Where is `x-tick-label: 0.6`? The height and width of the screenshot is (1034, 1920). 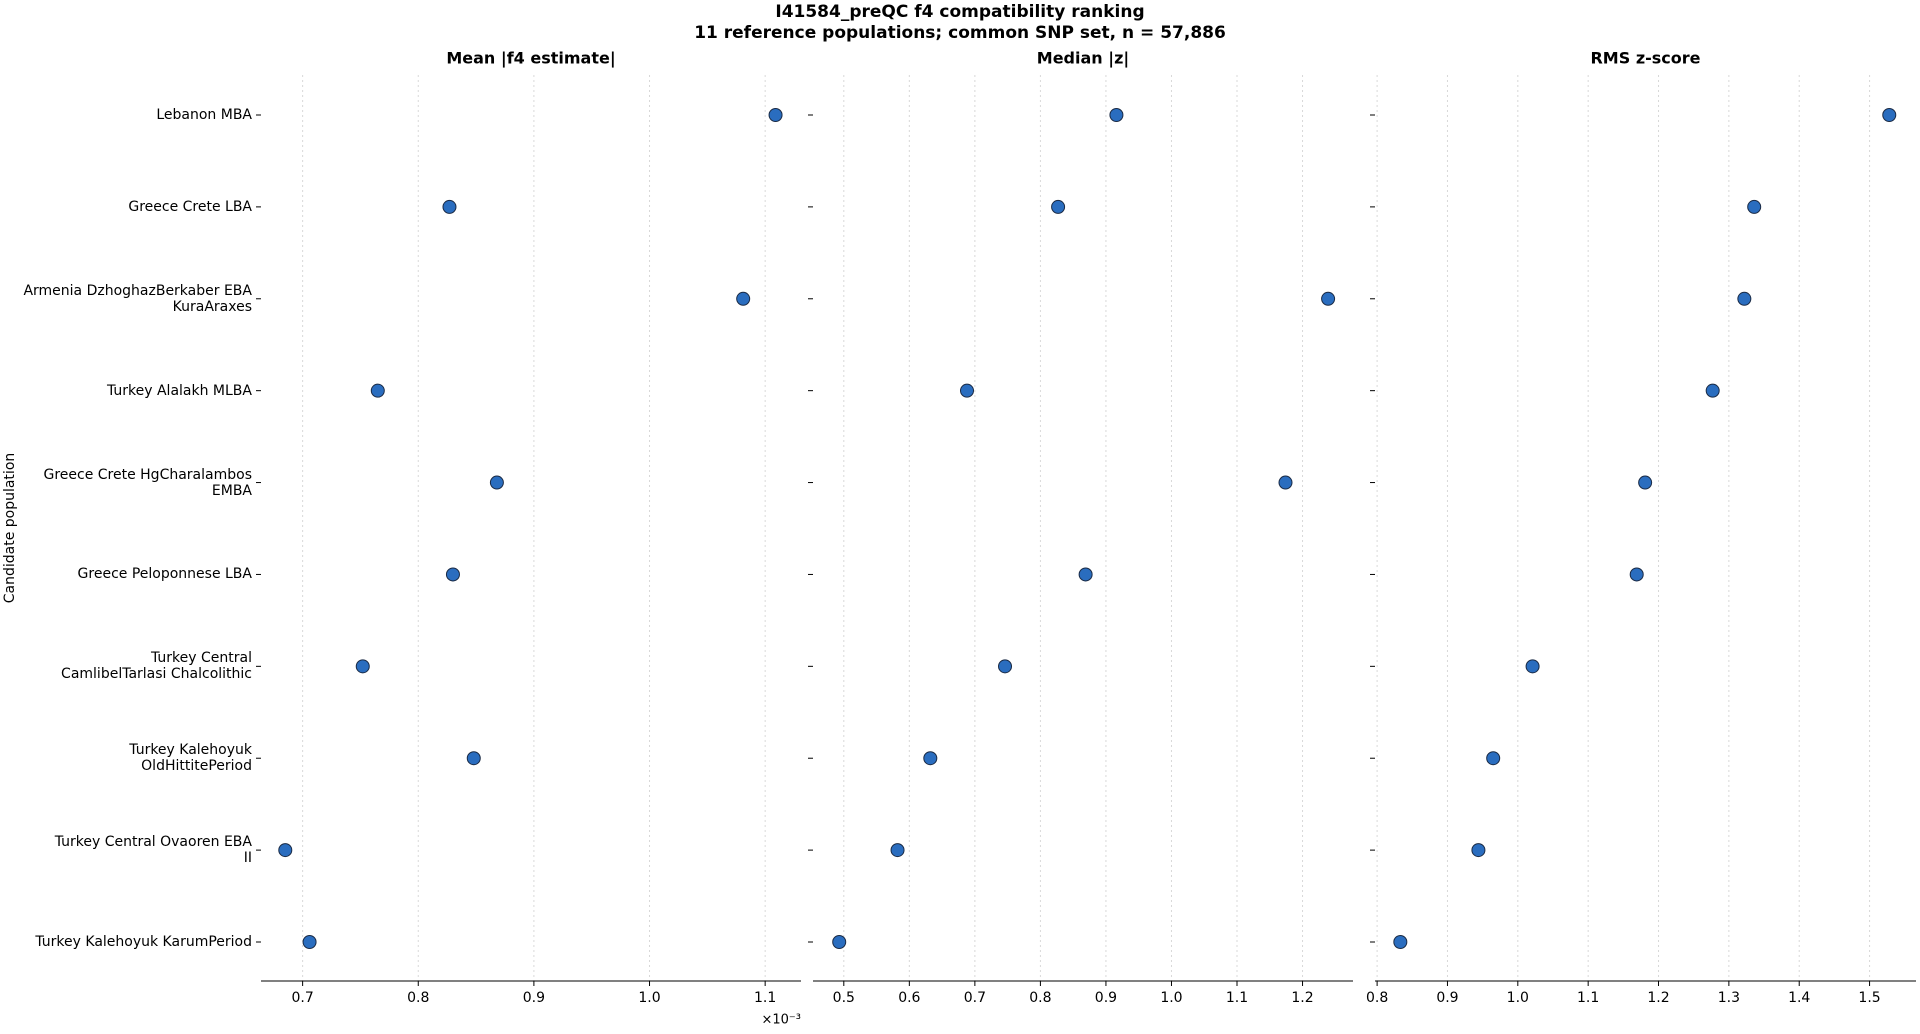 x-tick-label: 0.6 is located at coordinates (909, 998).